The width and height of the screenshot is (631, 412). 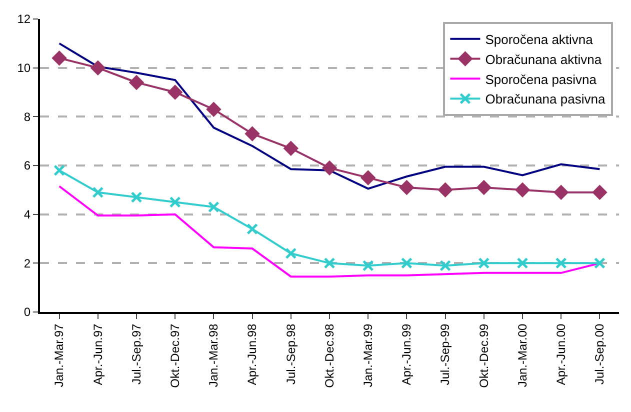 I want to click on legend-label: Sporočena aktivna, so click(x=539, y=39).